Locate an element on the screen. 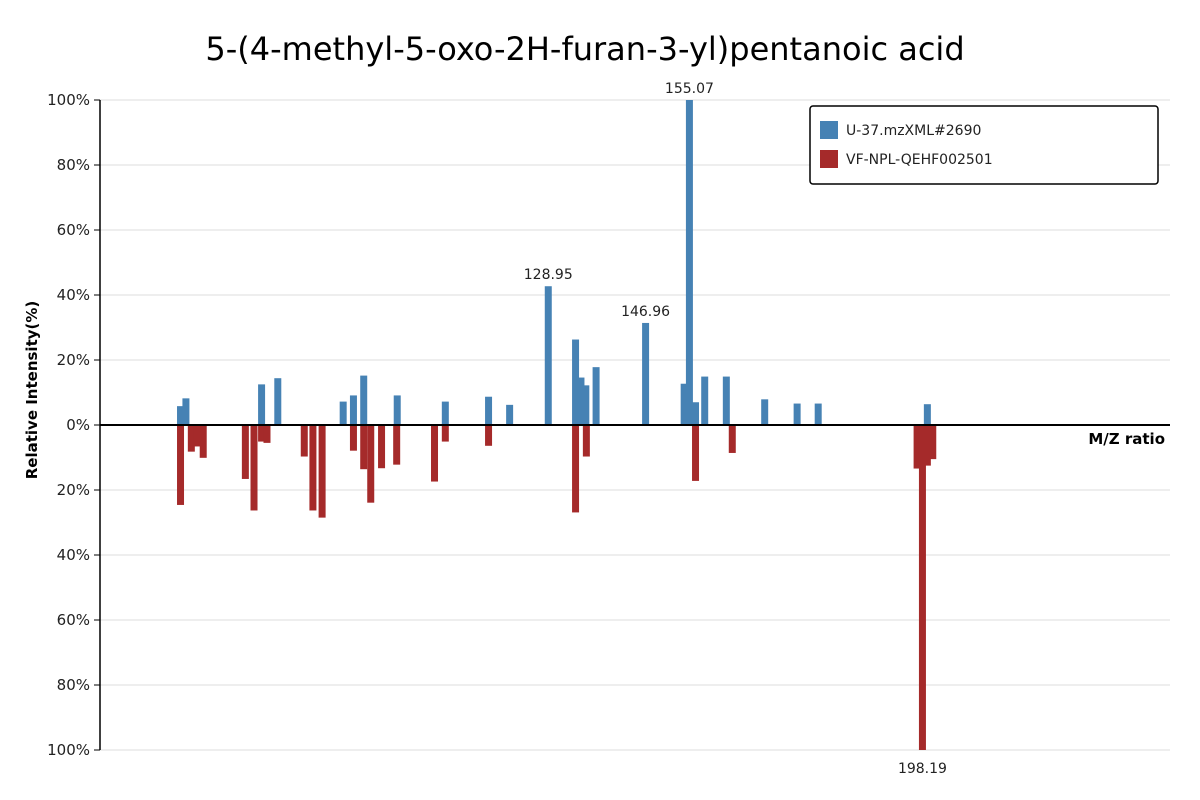  peak-label: 155.07 is located at coordinates (689, 89).